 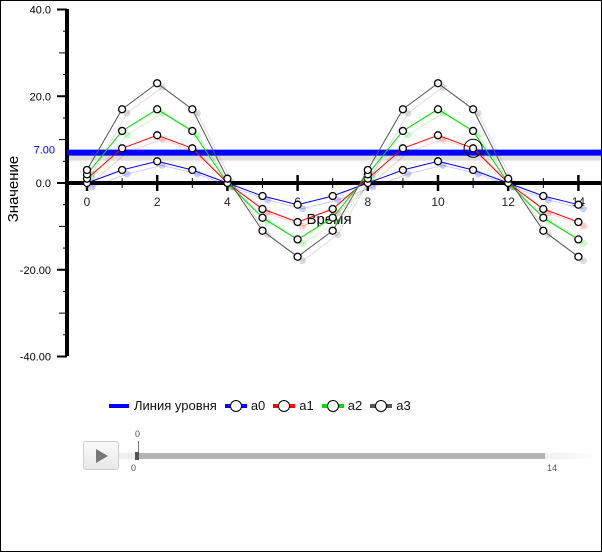 I want to click on level-value-label: 7.00, so click(x=44, y=151).